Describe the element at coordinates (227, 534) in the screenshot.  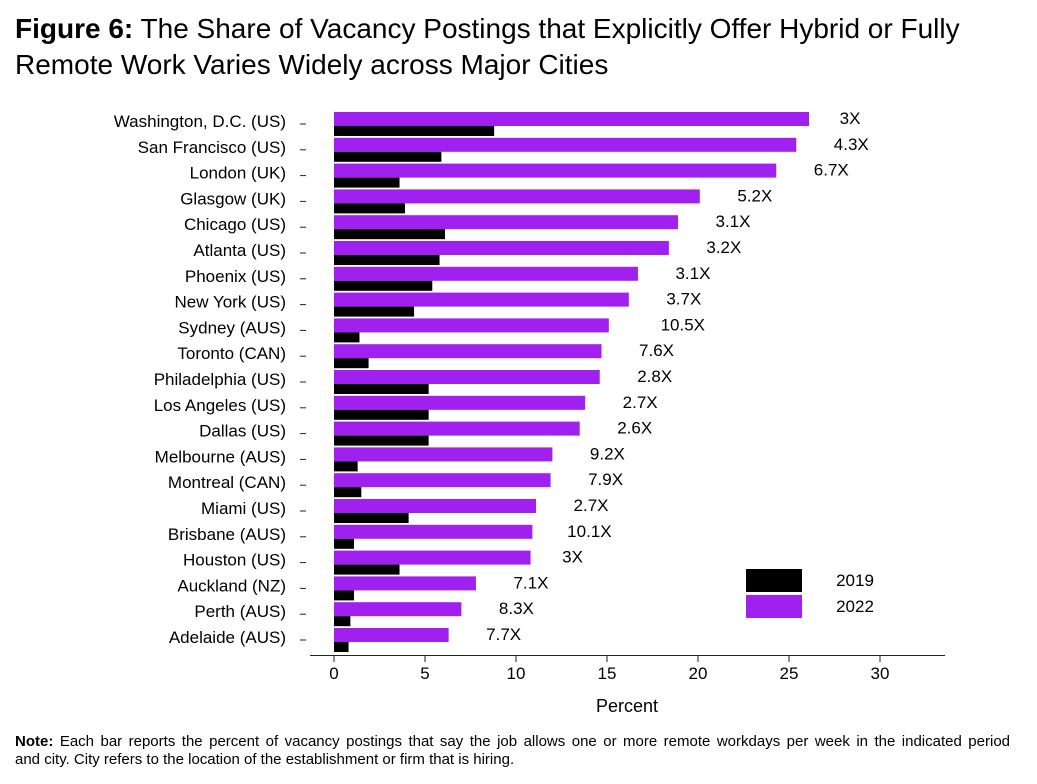
I see `category-label-brisbane-aus: Brisbane (AUS)` at that location.